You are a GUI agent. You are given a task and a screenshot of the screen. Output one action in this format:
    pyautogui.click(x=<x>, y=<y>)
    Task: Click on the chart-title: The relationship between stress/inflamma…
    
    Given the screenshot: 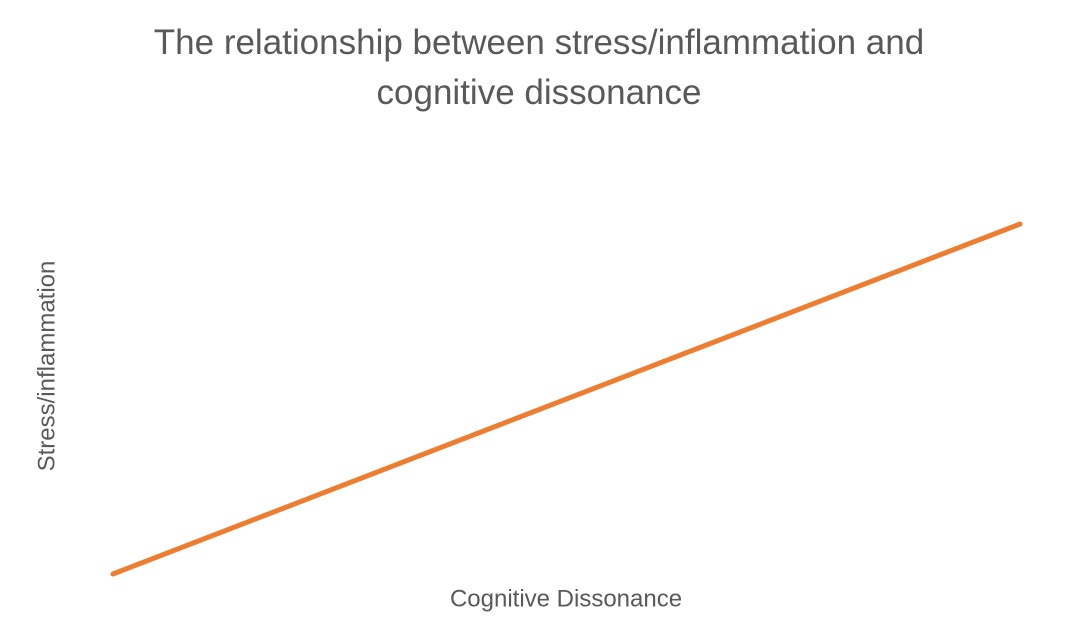 What is the action you would take?
    pyautogui.click(x=539, y=67)
    